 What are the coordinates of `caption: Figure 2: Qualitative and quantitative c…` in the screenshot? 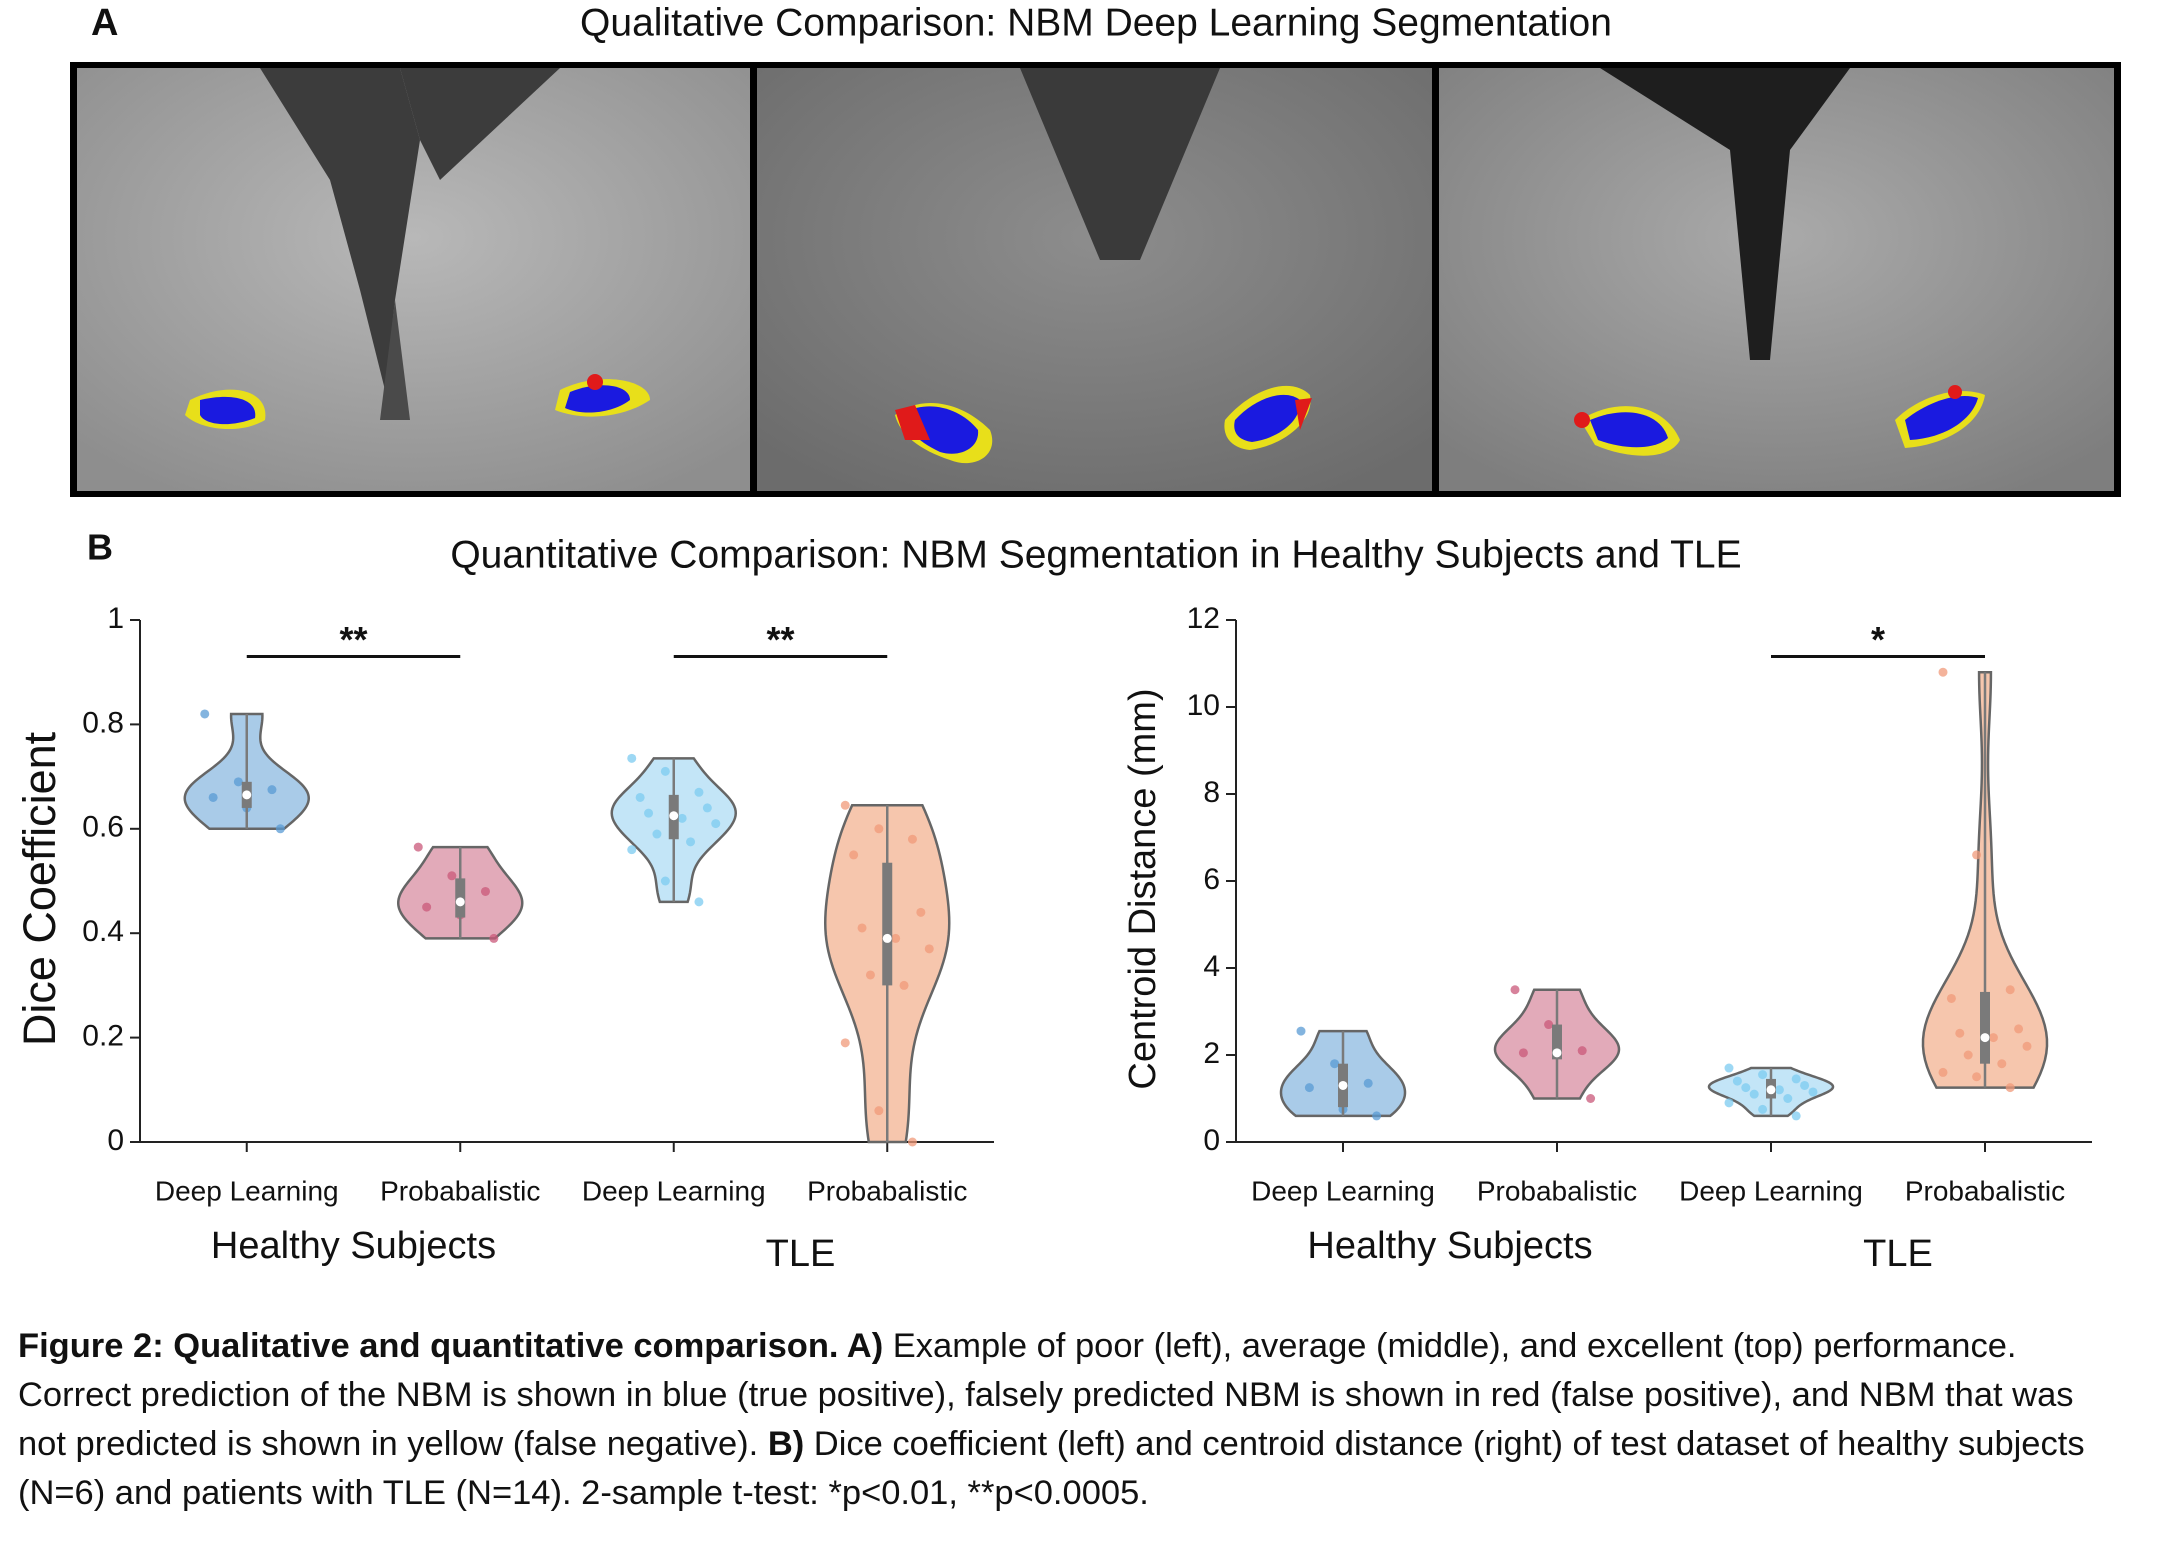 It's located at (1073, 1420).